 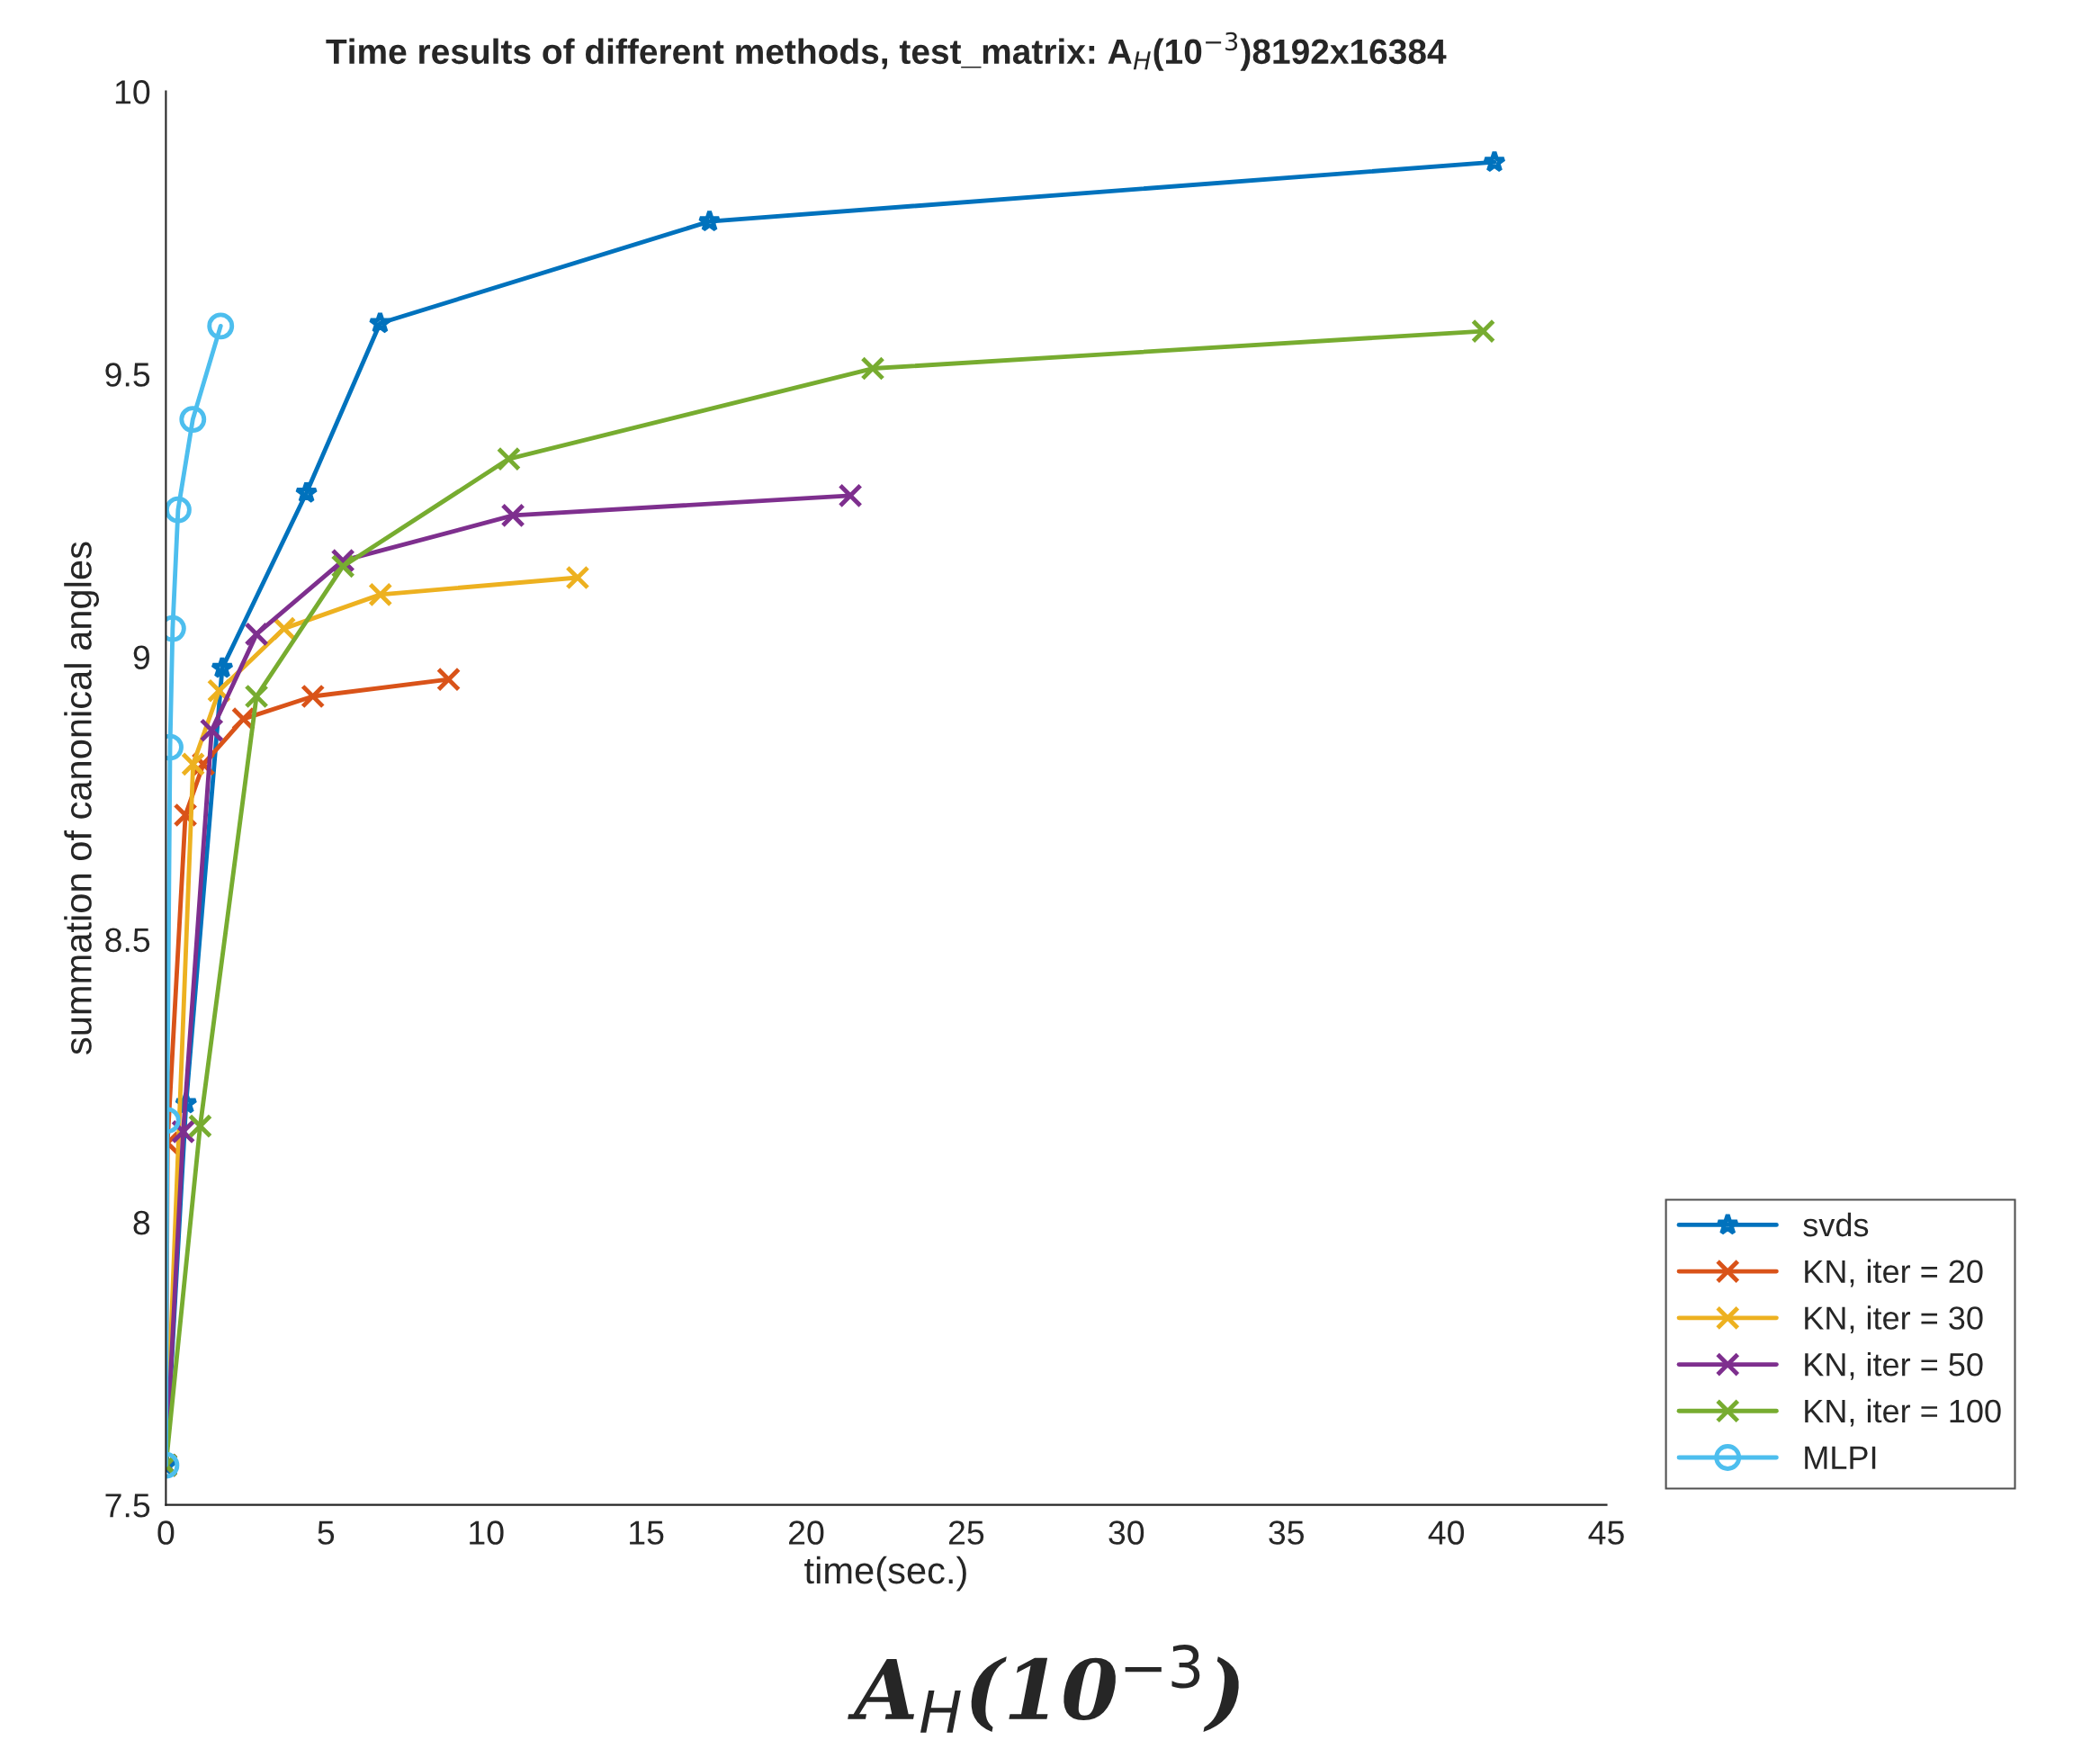 What do you see at coordinates (127, 1505) in the screenshot?
I see `y-tick-label: 7.5` at bounding box center [127, 1505].